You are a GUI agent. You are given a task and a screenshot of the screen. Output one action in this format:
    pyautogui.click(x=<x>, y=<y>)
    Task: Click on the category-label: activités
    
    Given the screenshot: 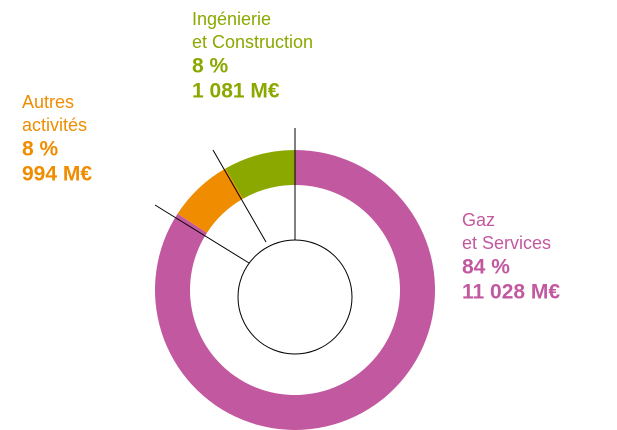 What is the action you would take?
    pyautogui.click(x=54, y=125)
    